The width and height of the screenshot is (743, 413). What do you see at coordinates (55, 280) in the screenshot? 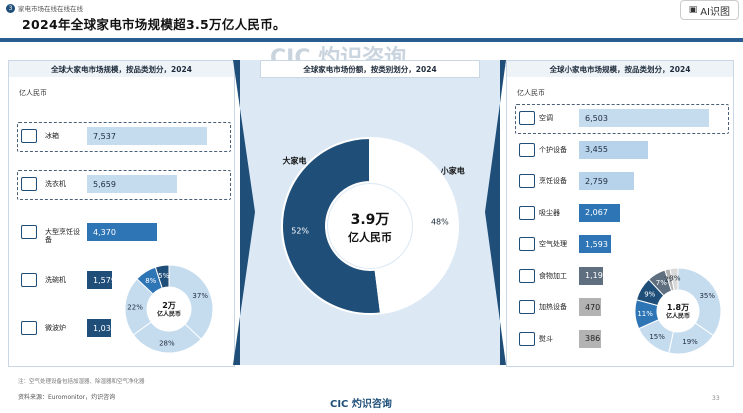
I see `category-label: 洗碗机` at bounding box center [55, 280].